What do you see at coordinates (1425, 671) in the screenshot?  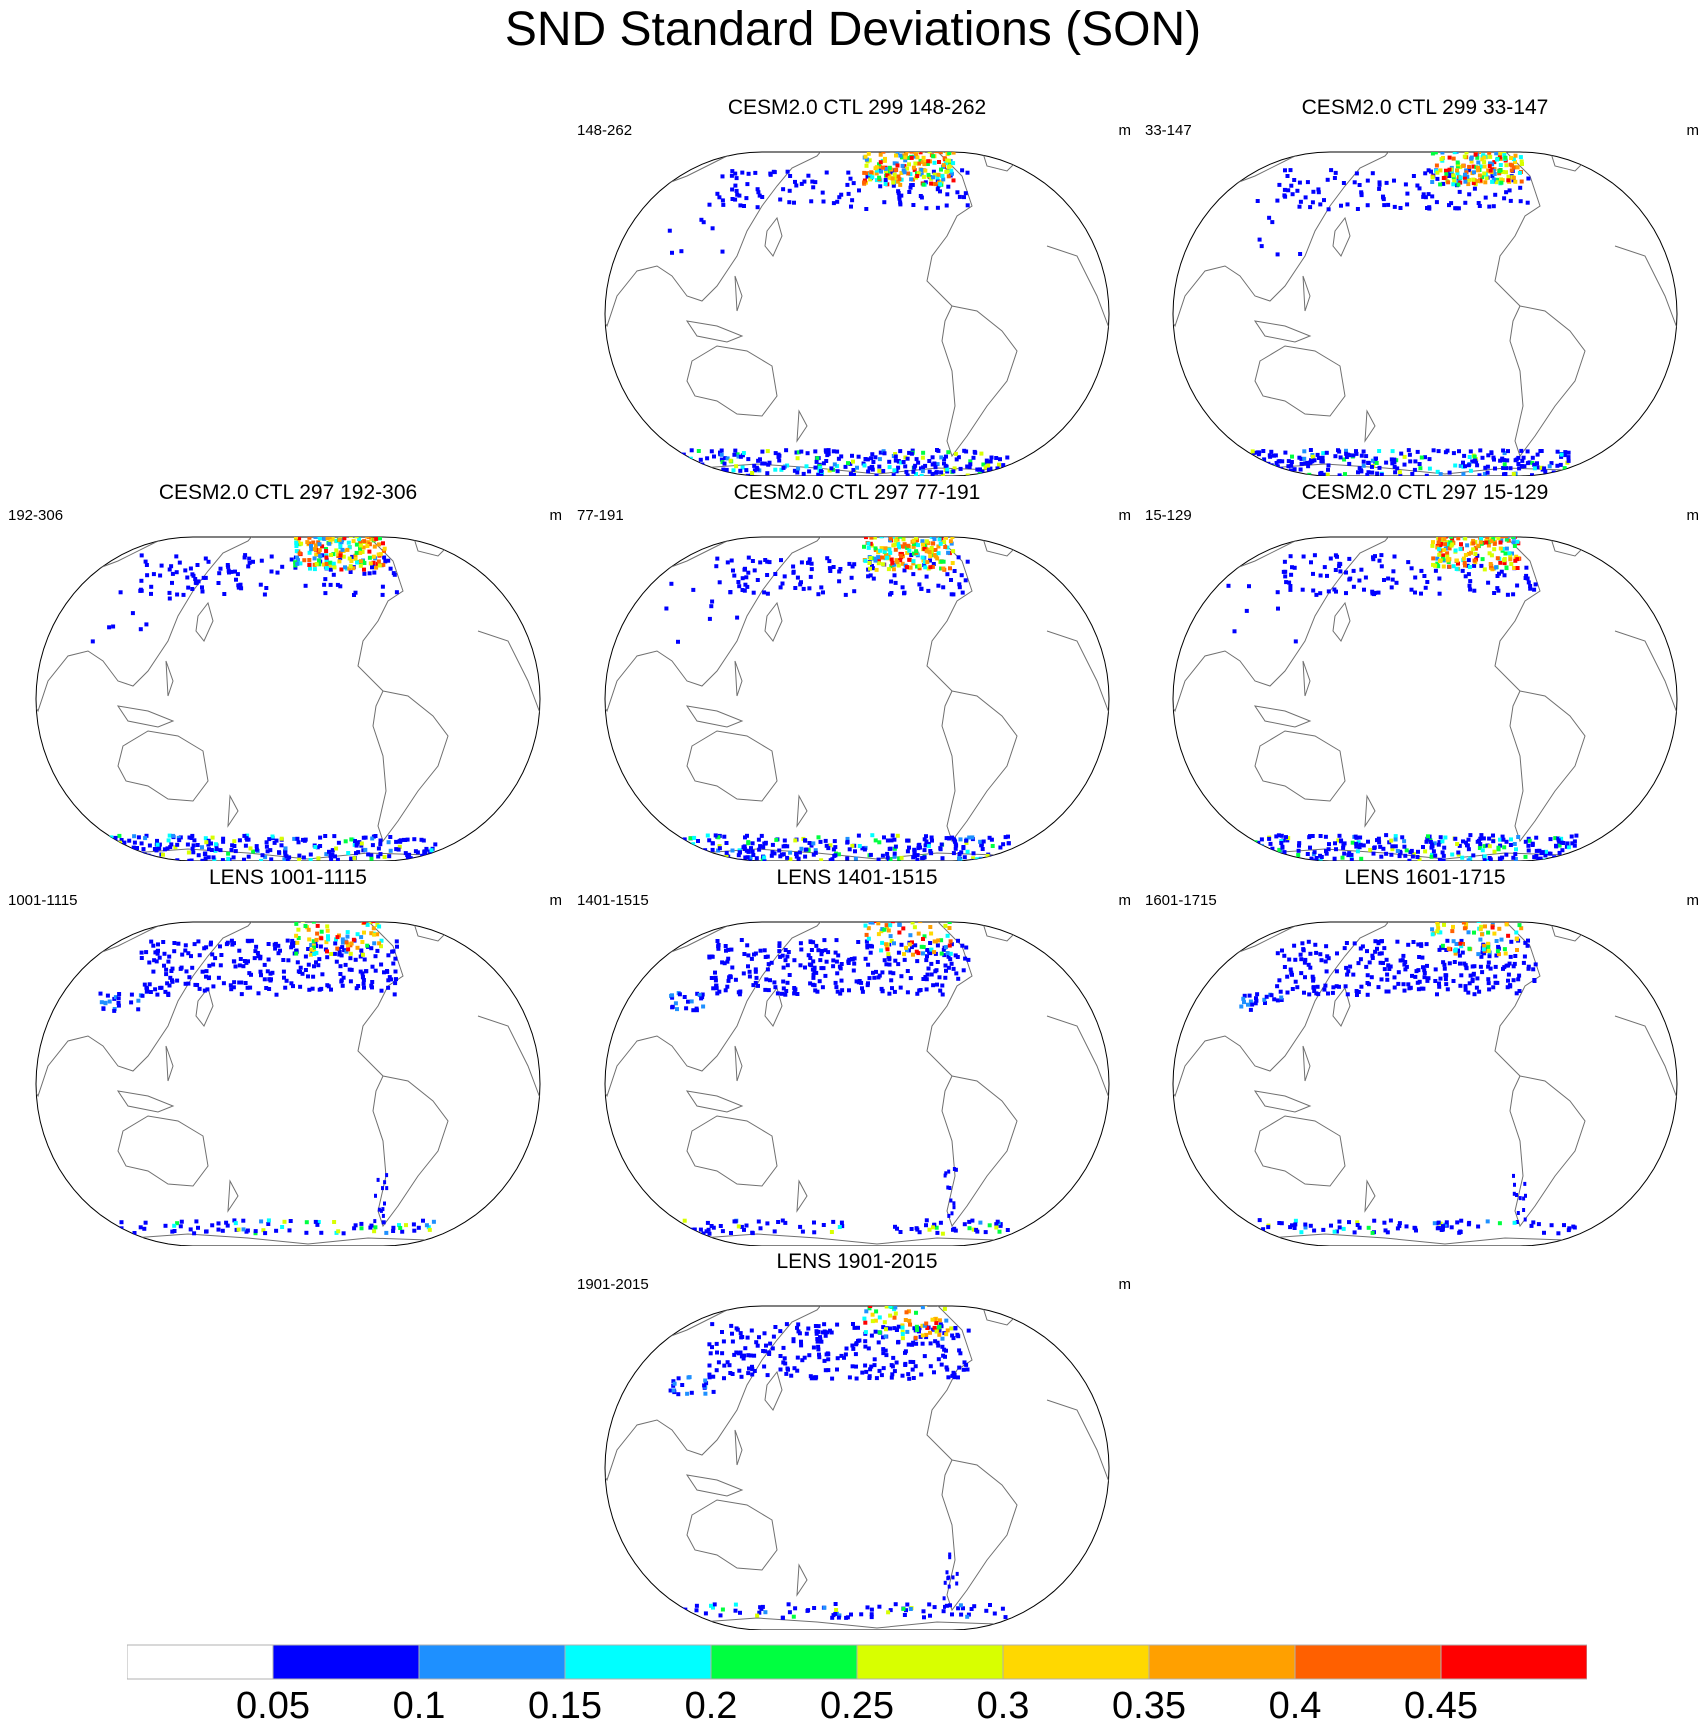 I see `map-panel: CESM2.0 CTL 297 15-129 15-129 m` at bounding box center [1425, 671].